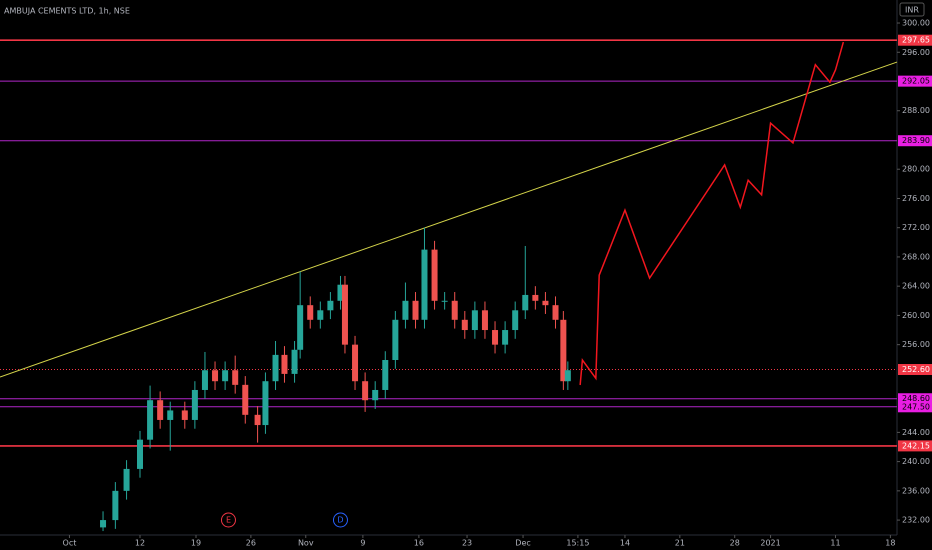 The image size is (932, 550). I want to click on x-tick-label: 9, so click(362, 543).